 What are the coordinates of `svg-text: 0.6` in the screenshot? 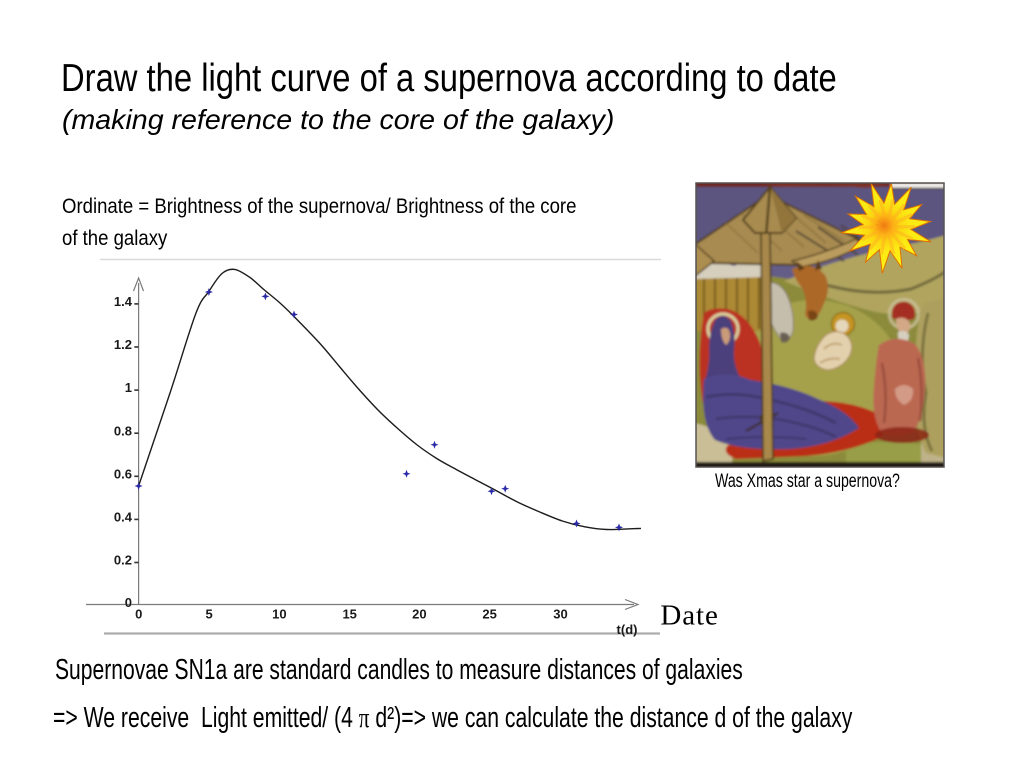 It's located at (123, 473).